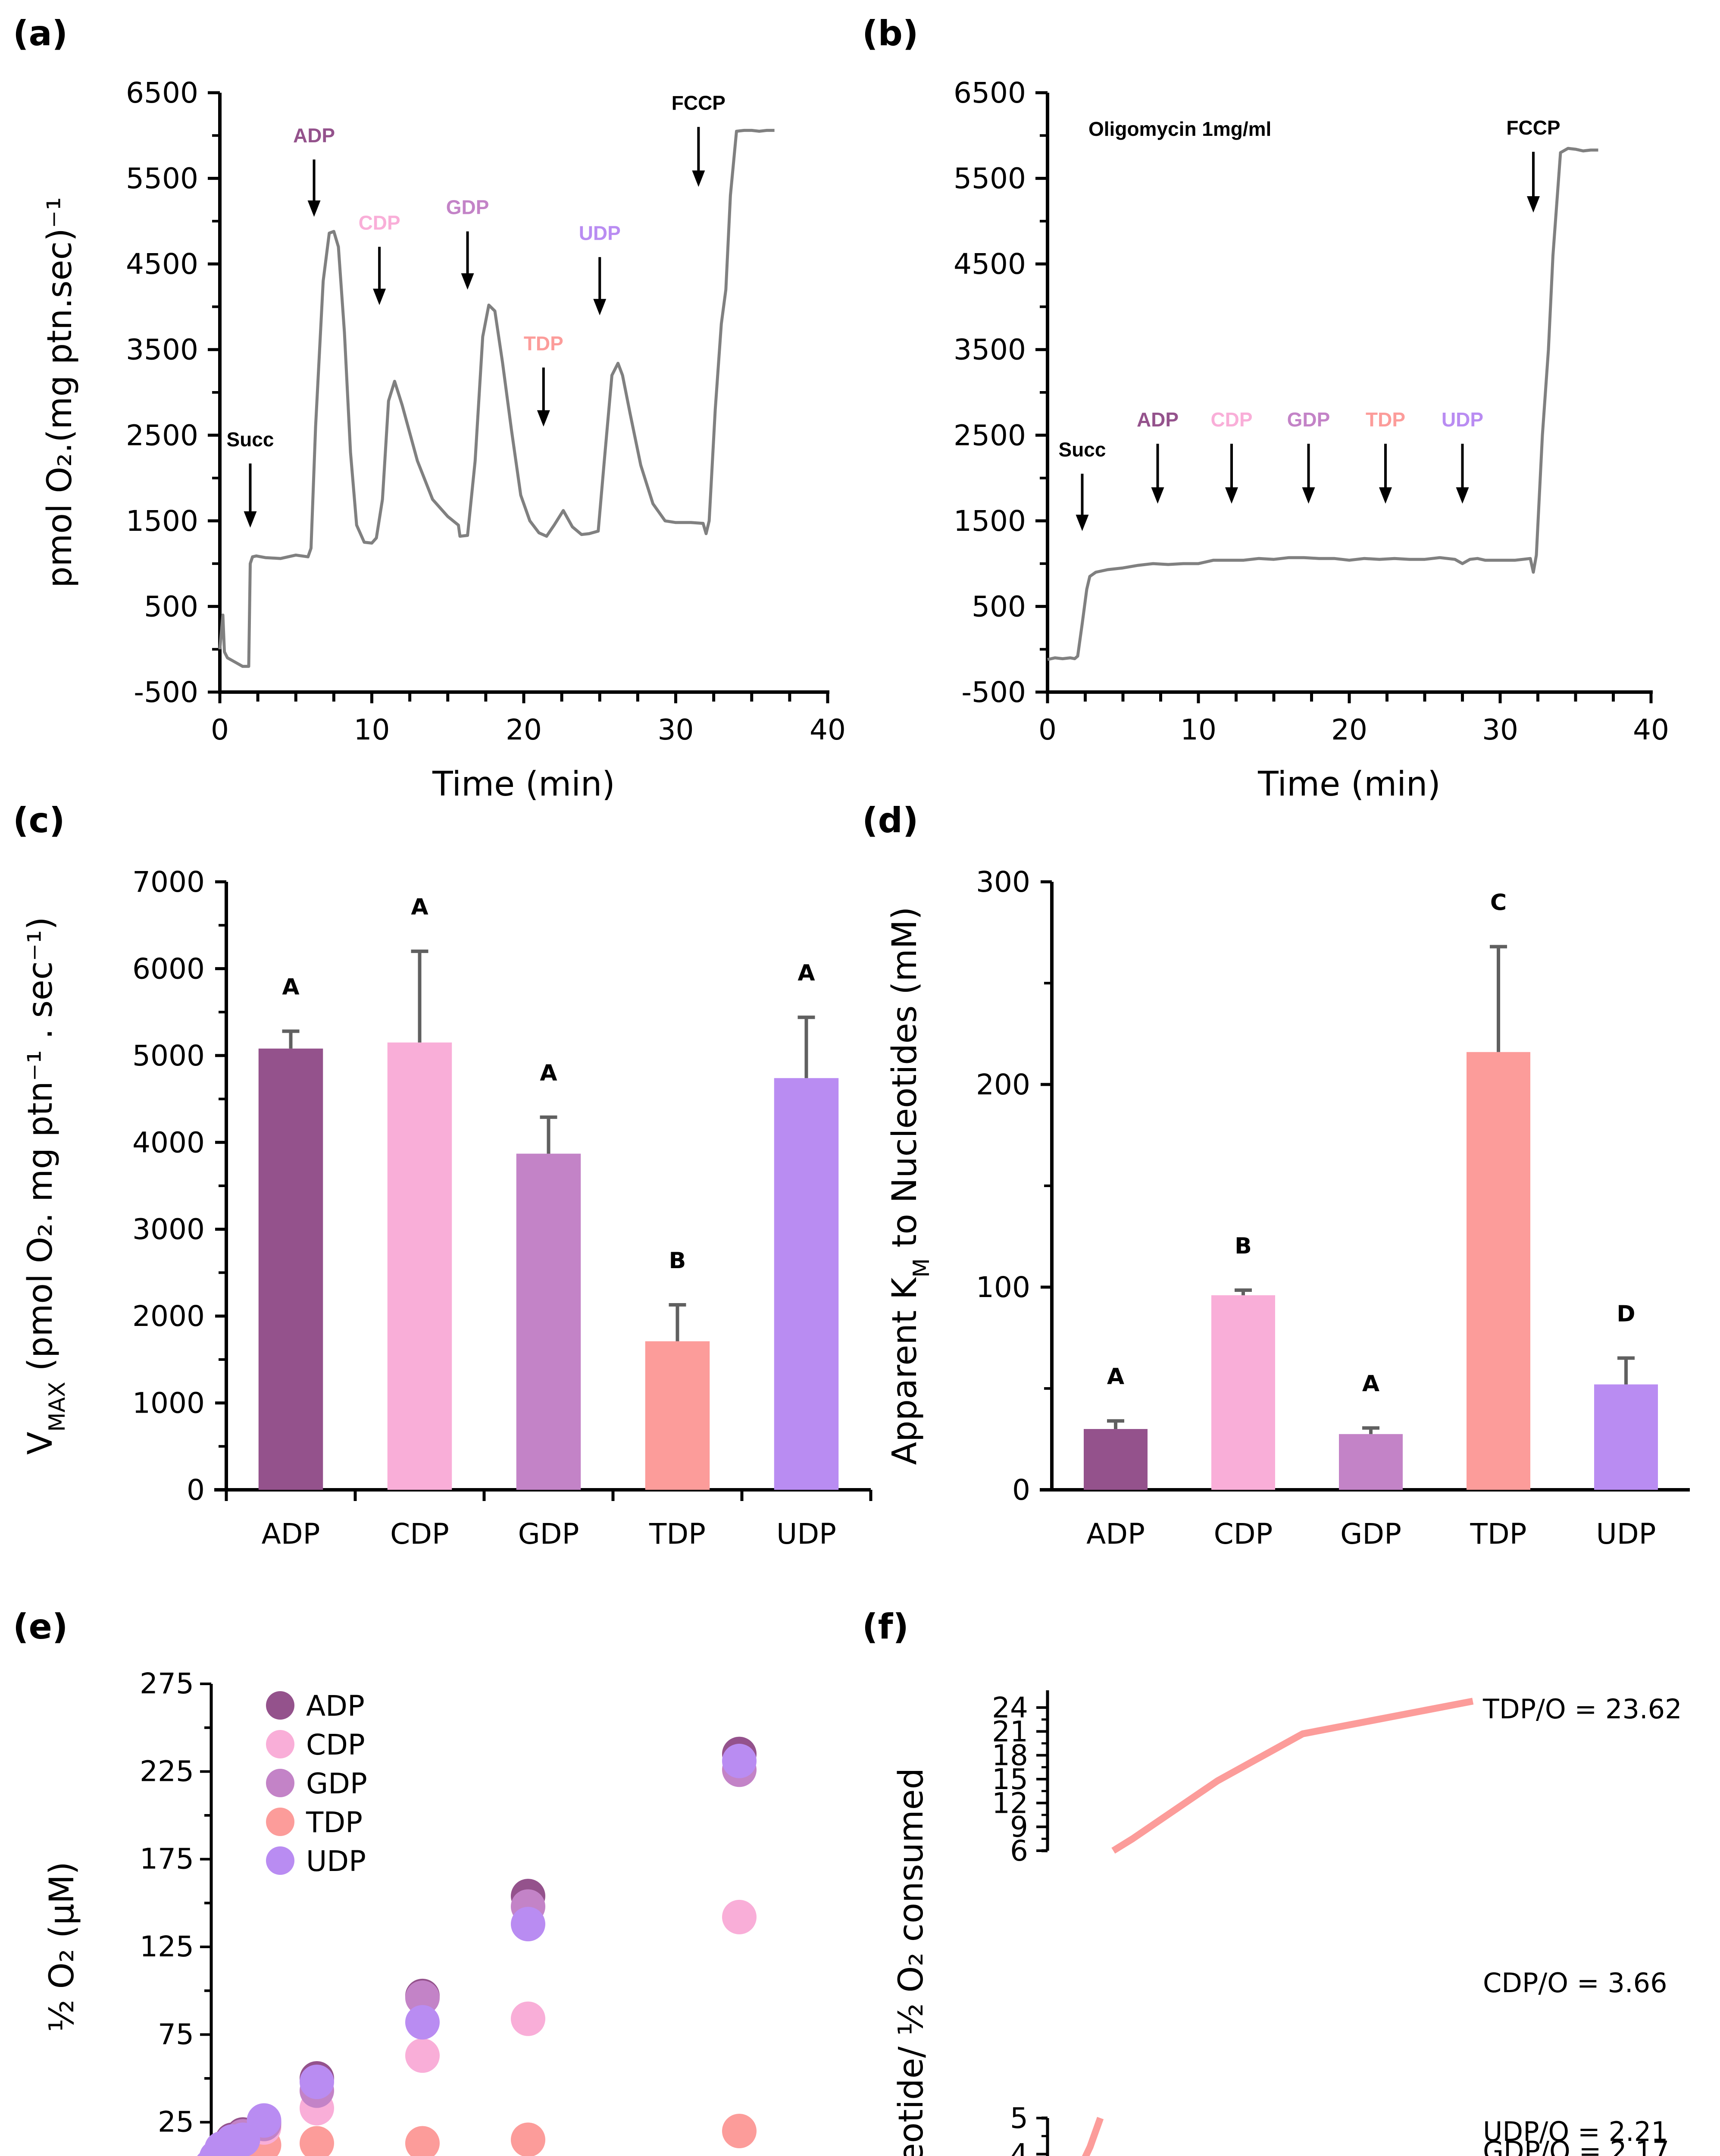 This screenshot has width=1720, height=2156. What do you see at coordinates (1582, 1709) in the screenshot?
I see `ratio-label-tdp: TDP/O = 23.62` at bounding box center [1582, 1709].